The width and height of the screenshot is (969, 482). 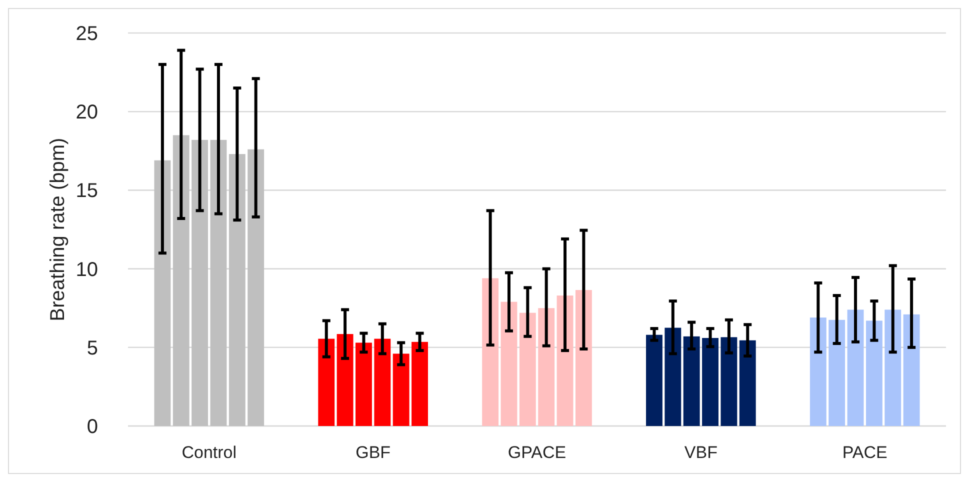 What do you see at coordinates (92, 427) in the screenshot?
I see `y-tick-label: 0` at bounding box center [92, 427].